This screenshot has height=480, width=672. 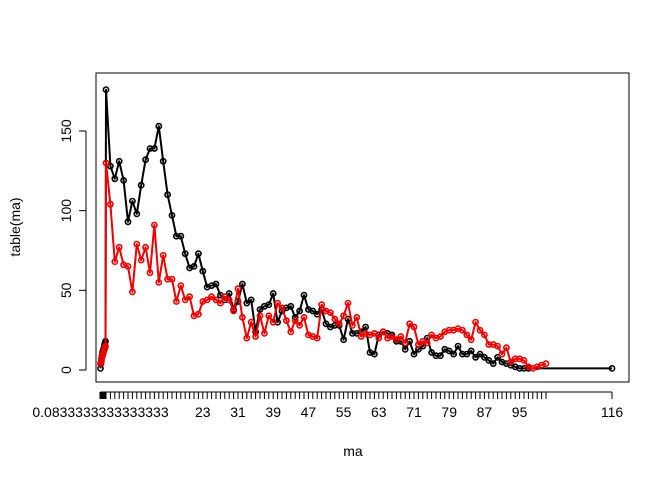 I want to click on x-tick-label: 116, so click(x=612, y=412).